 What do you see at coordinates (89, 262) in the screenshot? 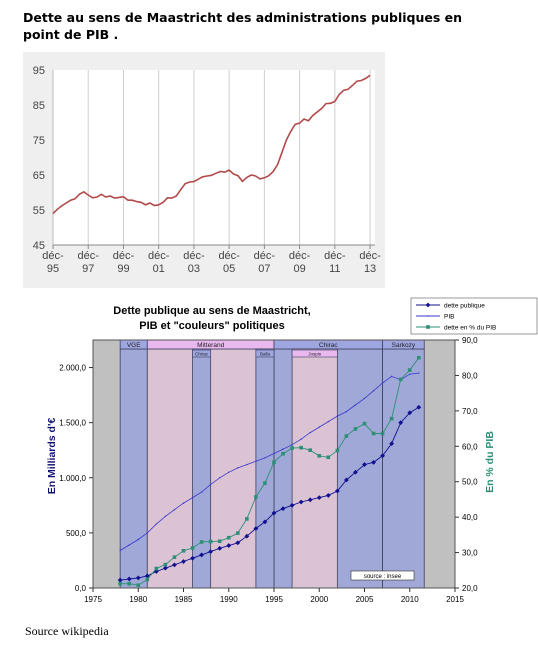
I see `x-tick-label: déc-97` at bounding box center [89, 262].